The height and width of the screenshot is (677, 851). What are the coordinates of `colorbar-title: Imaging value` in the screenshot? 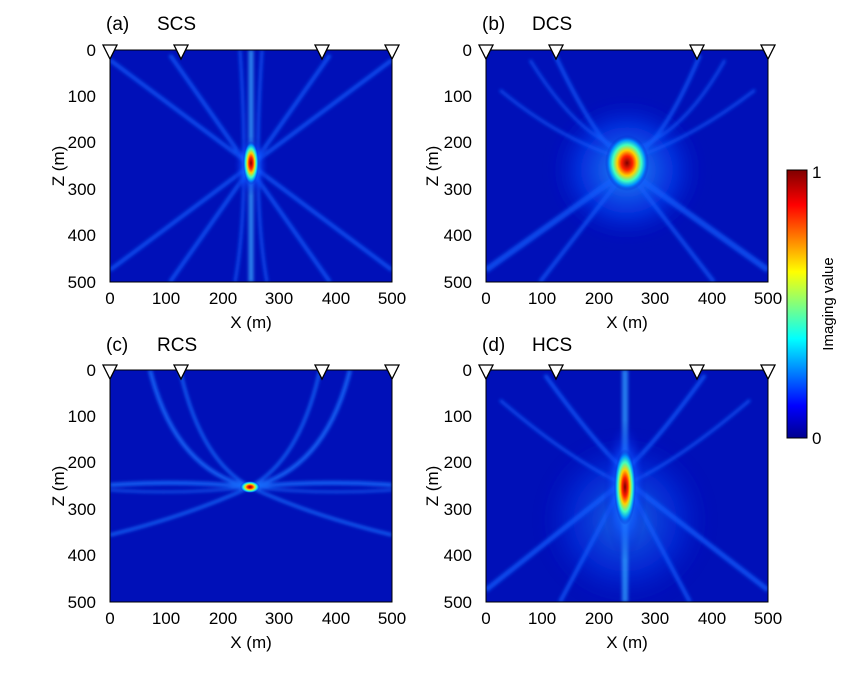 It's located at (828, 303).